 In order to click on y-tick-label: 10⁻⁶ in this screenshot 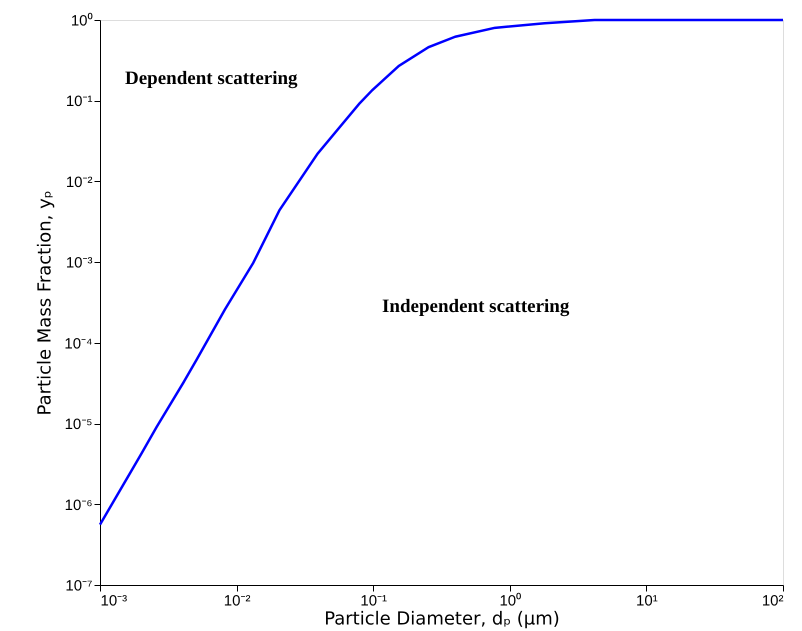, I will do `click(78, 505)`.